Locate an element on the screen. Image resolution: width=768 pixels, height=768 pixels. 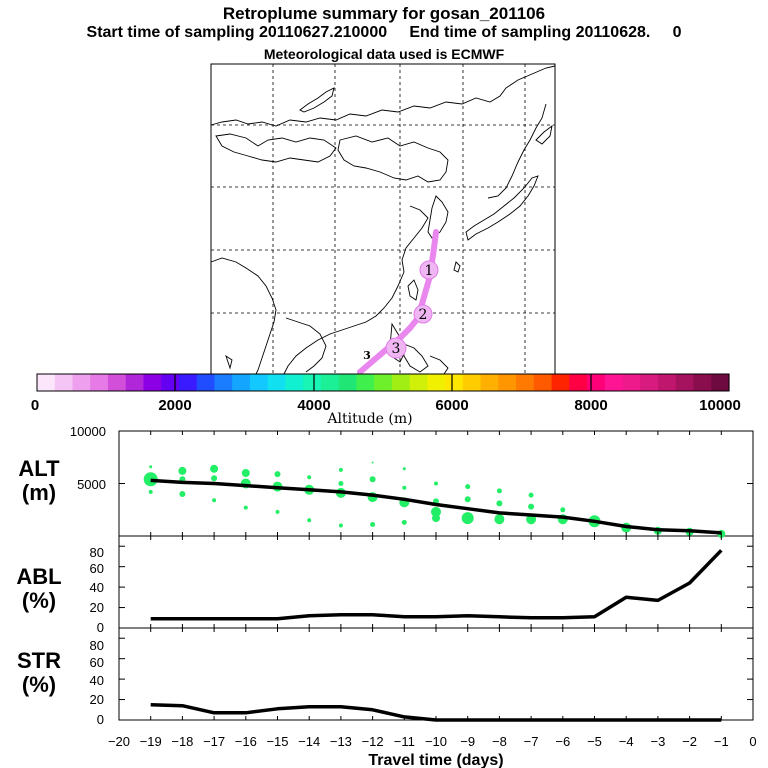
colorbar-dividers is located at coordinates (383, 382).